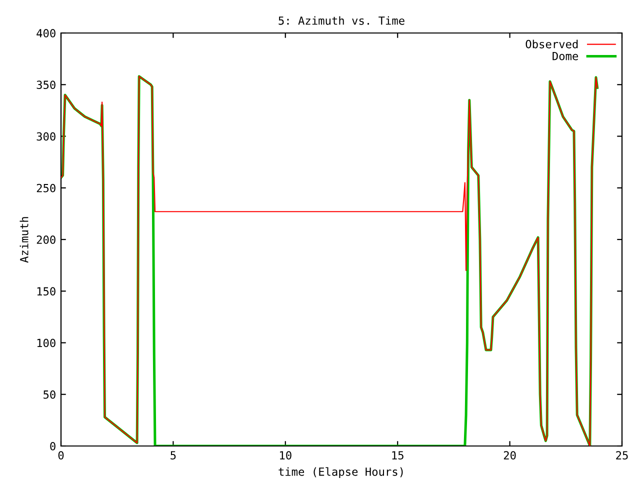  What do you see at coordinates (46, 240) in the screenshot?
I see `y-tick-label: 200` at bounding box center [46, 240].